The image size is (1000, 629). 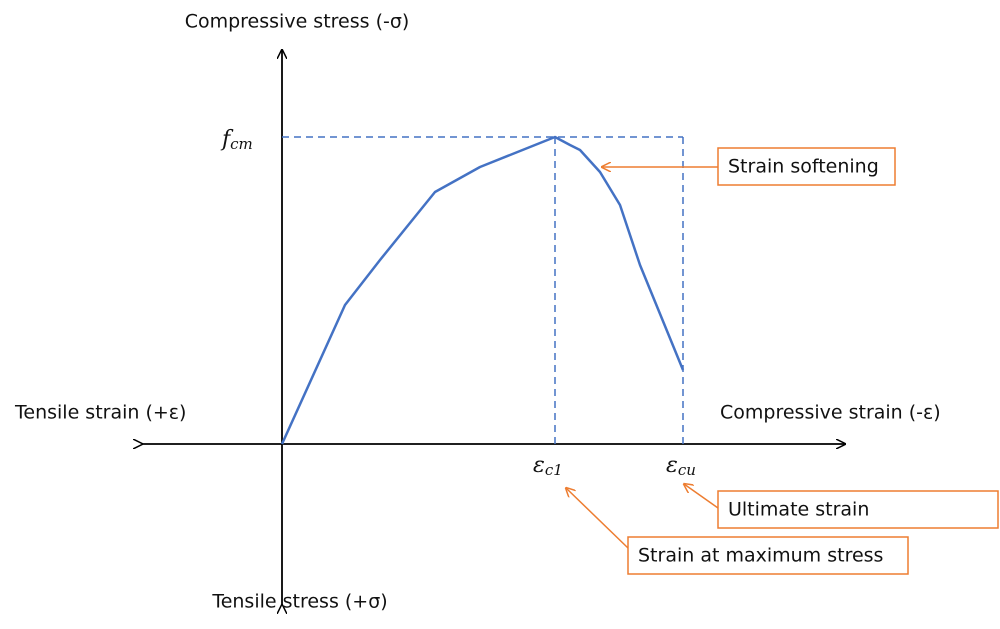 I want to click on symbol: εcu, so click(x=681, y=466).